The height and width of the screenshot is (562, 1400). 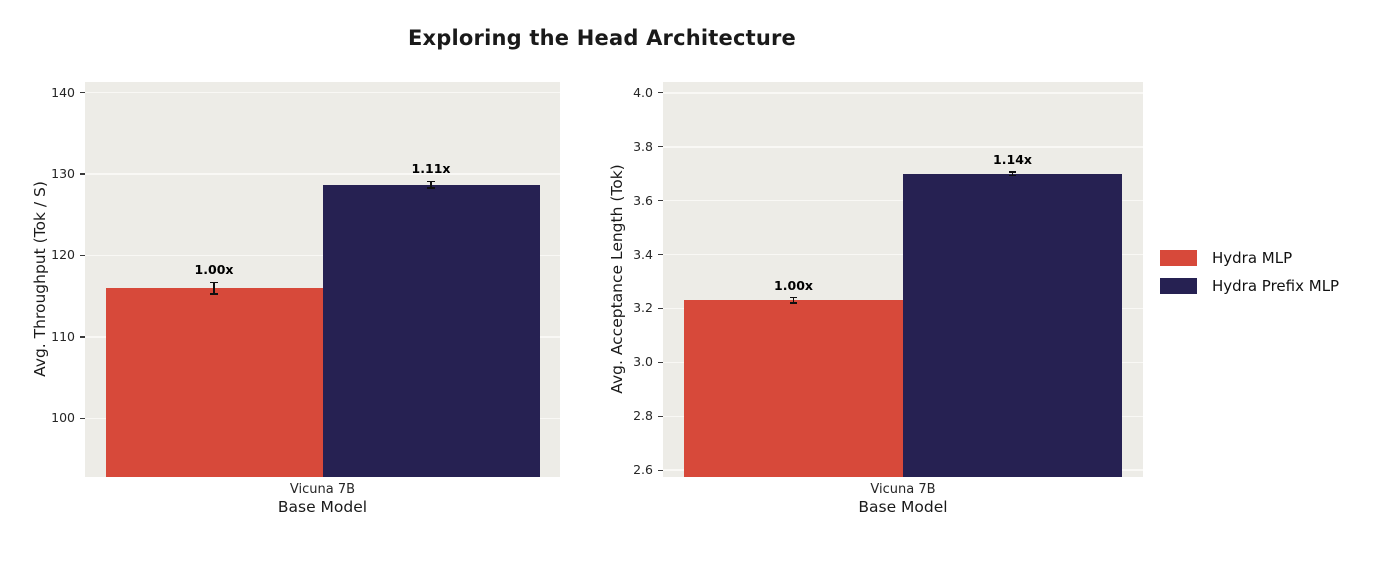 What do you see at coordinates (1012, 159) in the screenshot?
I see `bar-value-label-hydra-prefix-mlp: 1.14x` at bounding box center [1012, 159].